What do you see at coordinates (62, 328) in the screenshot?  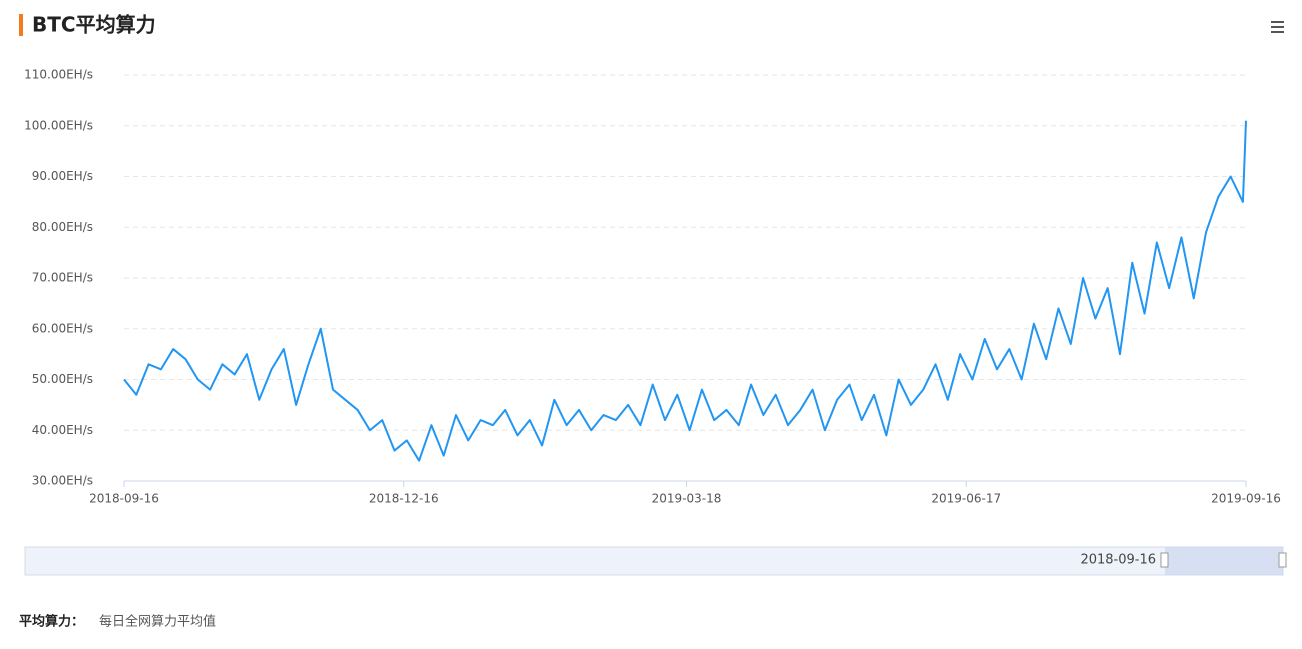 I see `y-tick-label: 60.00EH/s` at bounding box center [62, 328].